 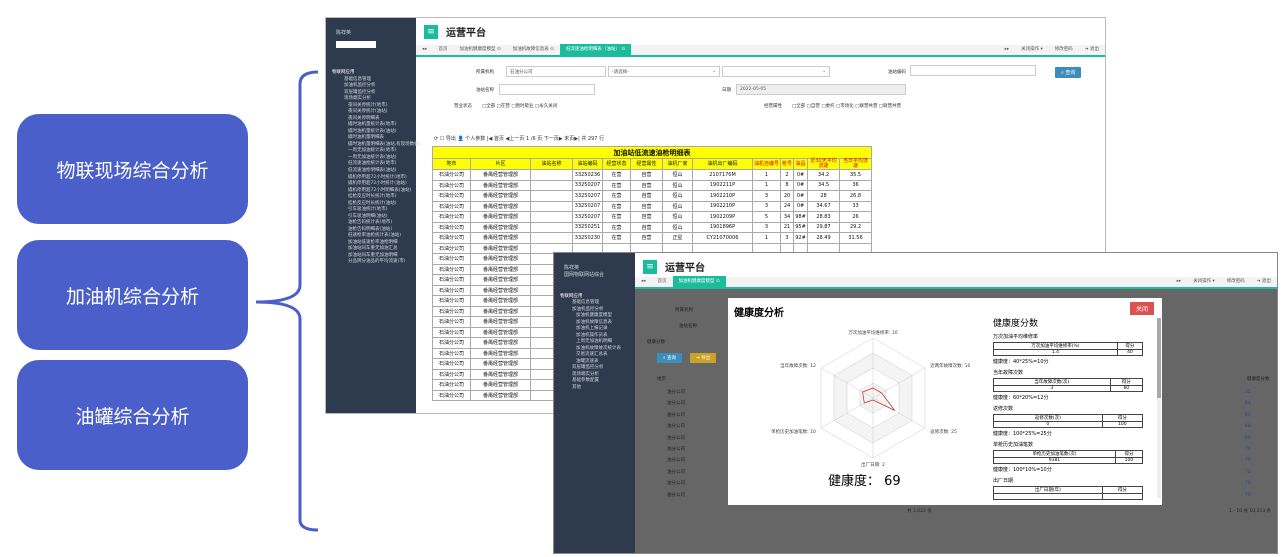 What do you see at coordinates (373, 255) in the screenshot?
I see `sidebar-menu-item: 加油站同车重无加油明细` at bounding box center [373, 255].